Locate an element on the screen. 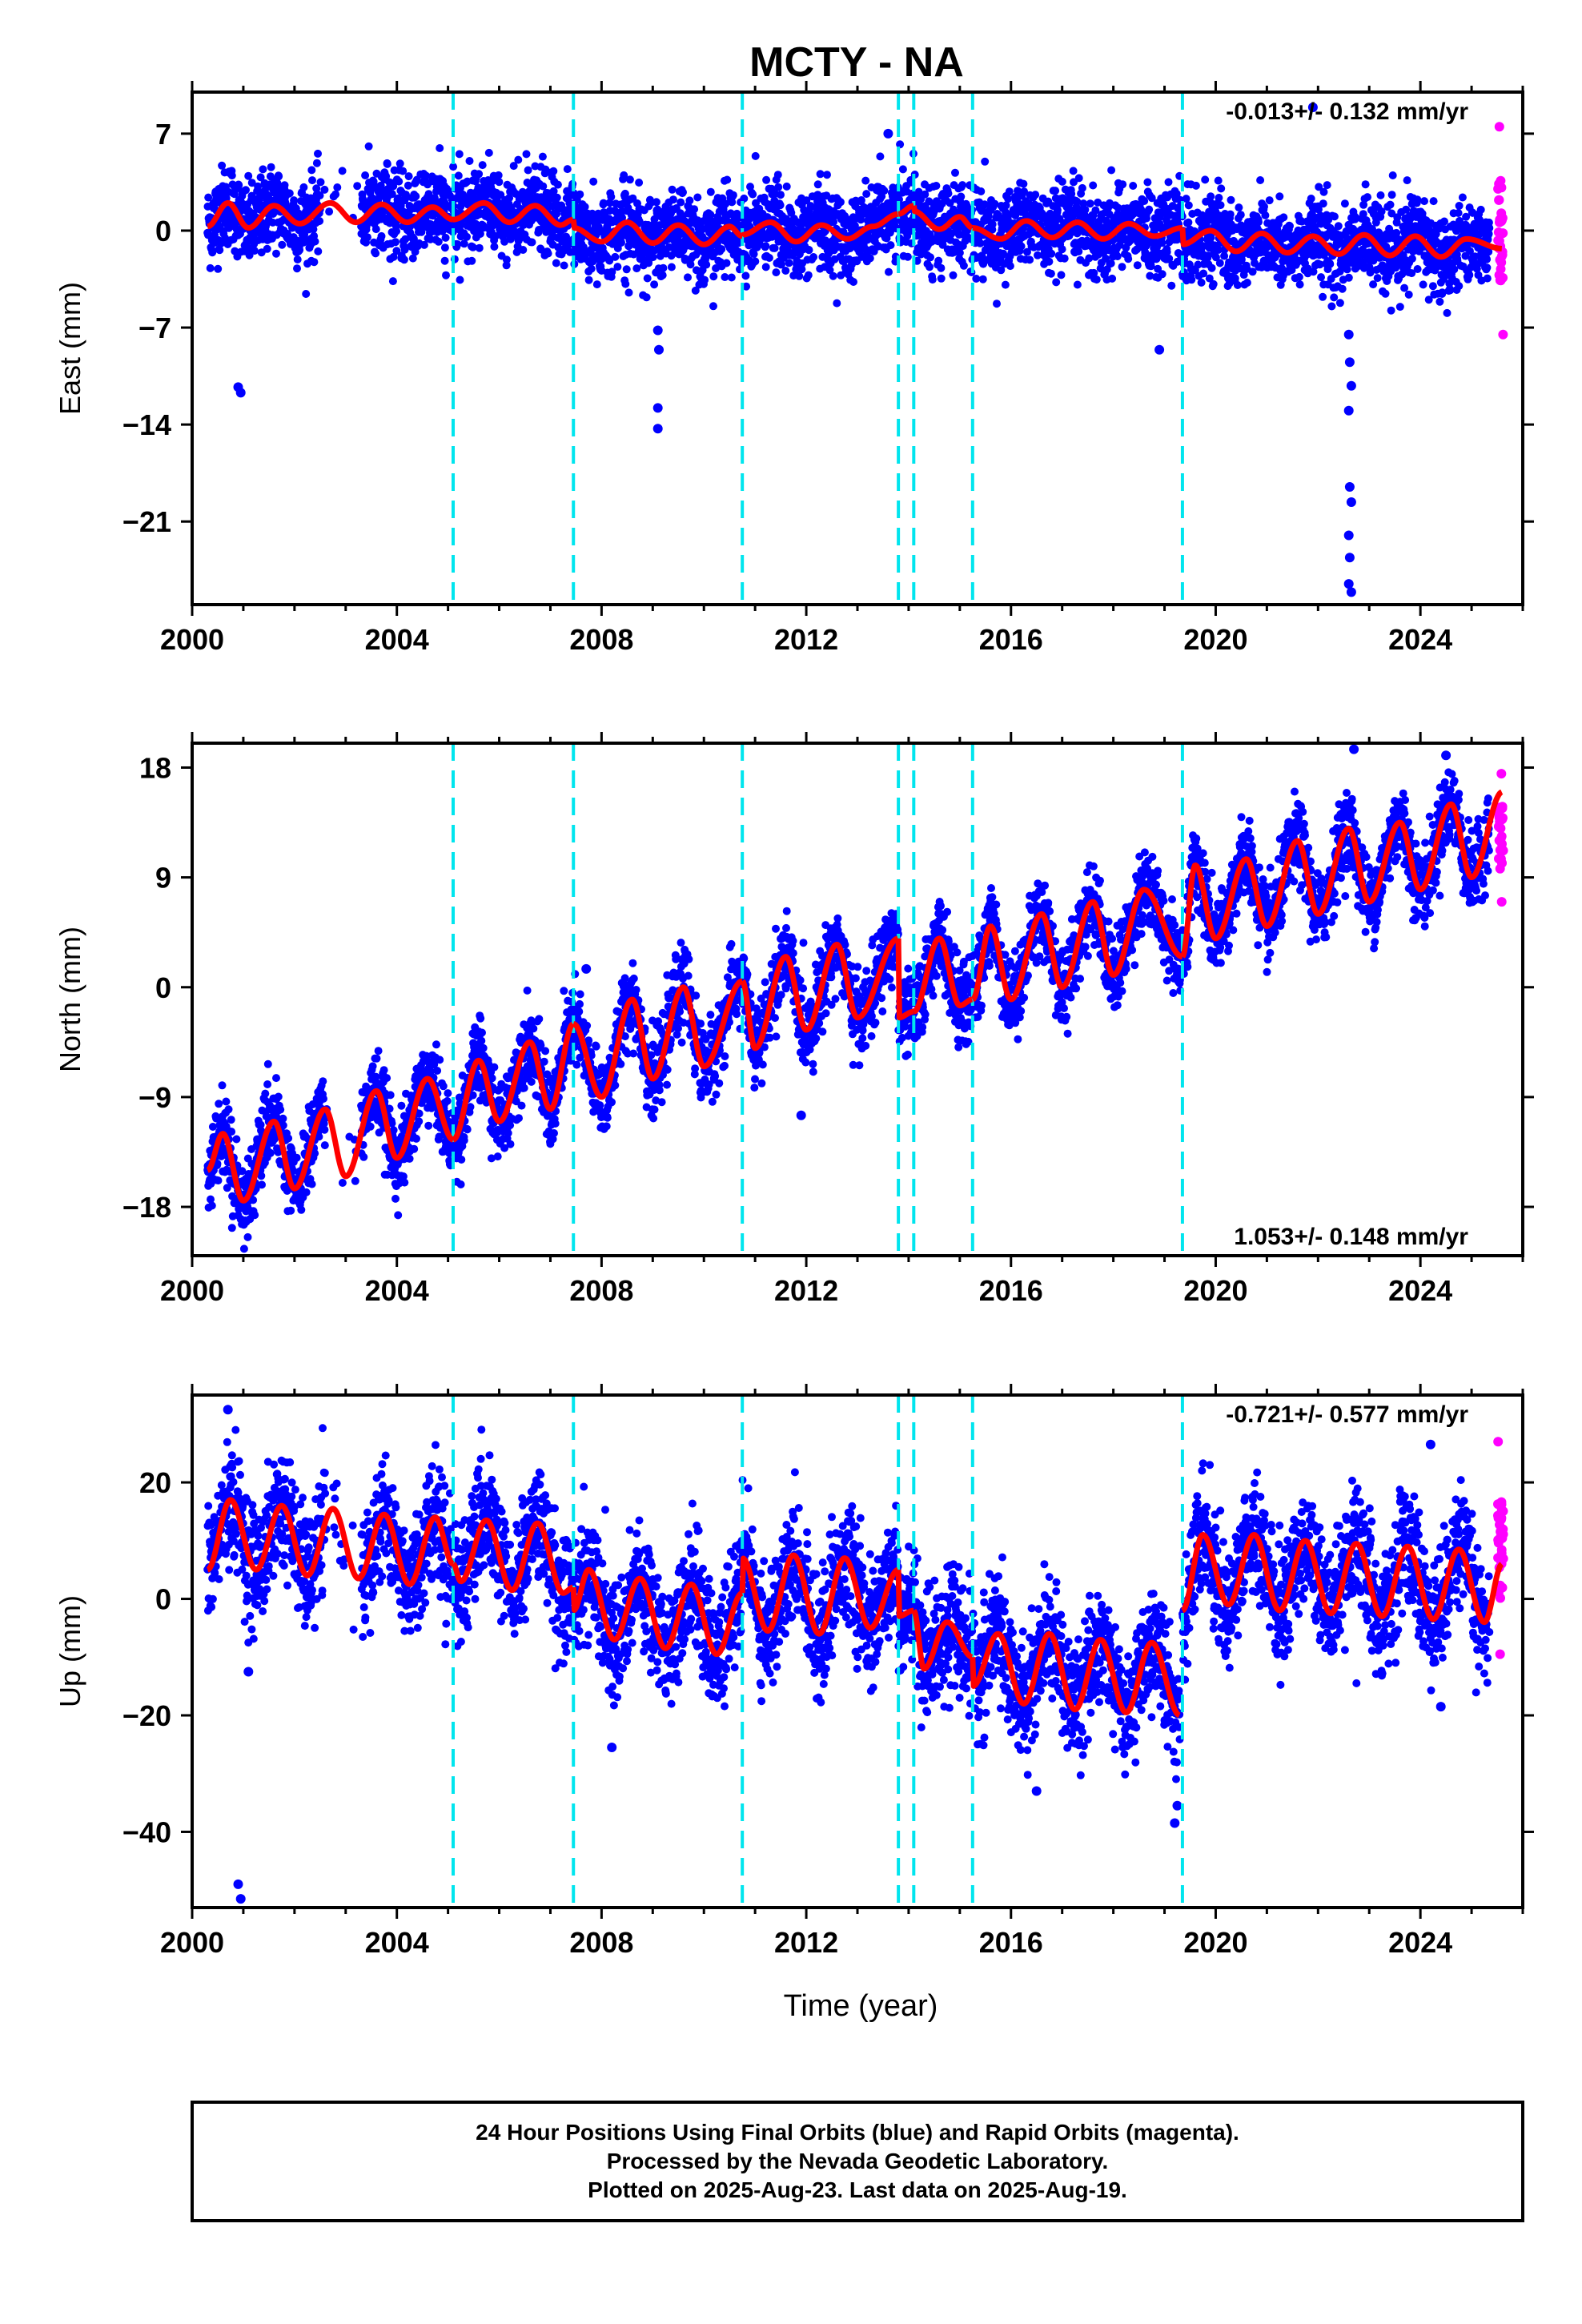 The height and width of the screenshot is (2324, 1582). east-y-tick-label: 0 is located at coordinates (163, 231).